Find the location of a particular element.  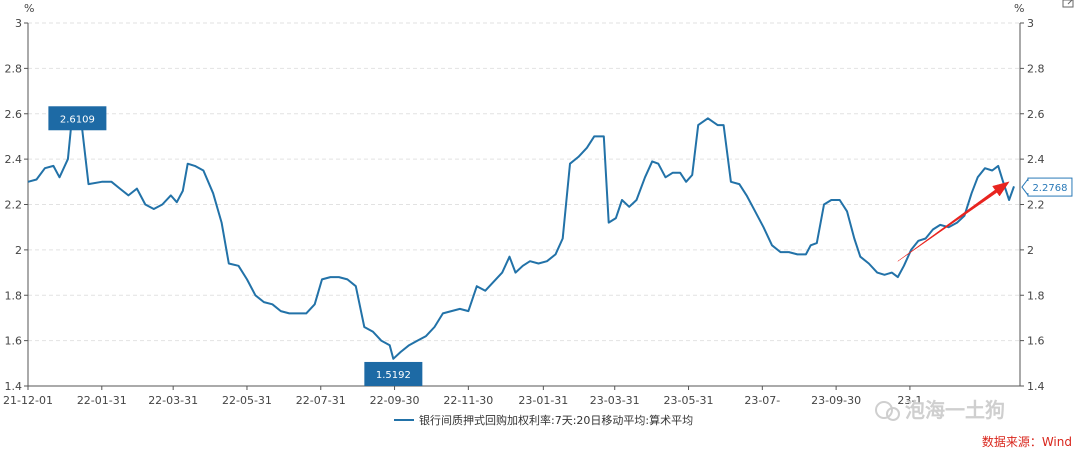

y-tick-label-left: 2.4 is located at coordinates (14, 159).